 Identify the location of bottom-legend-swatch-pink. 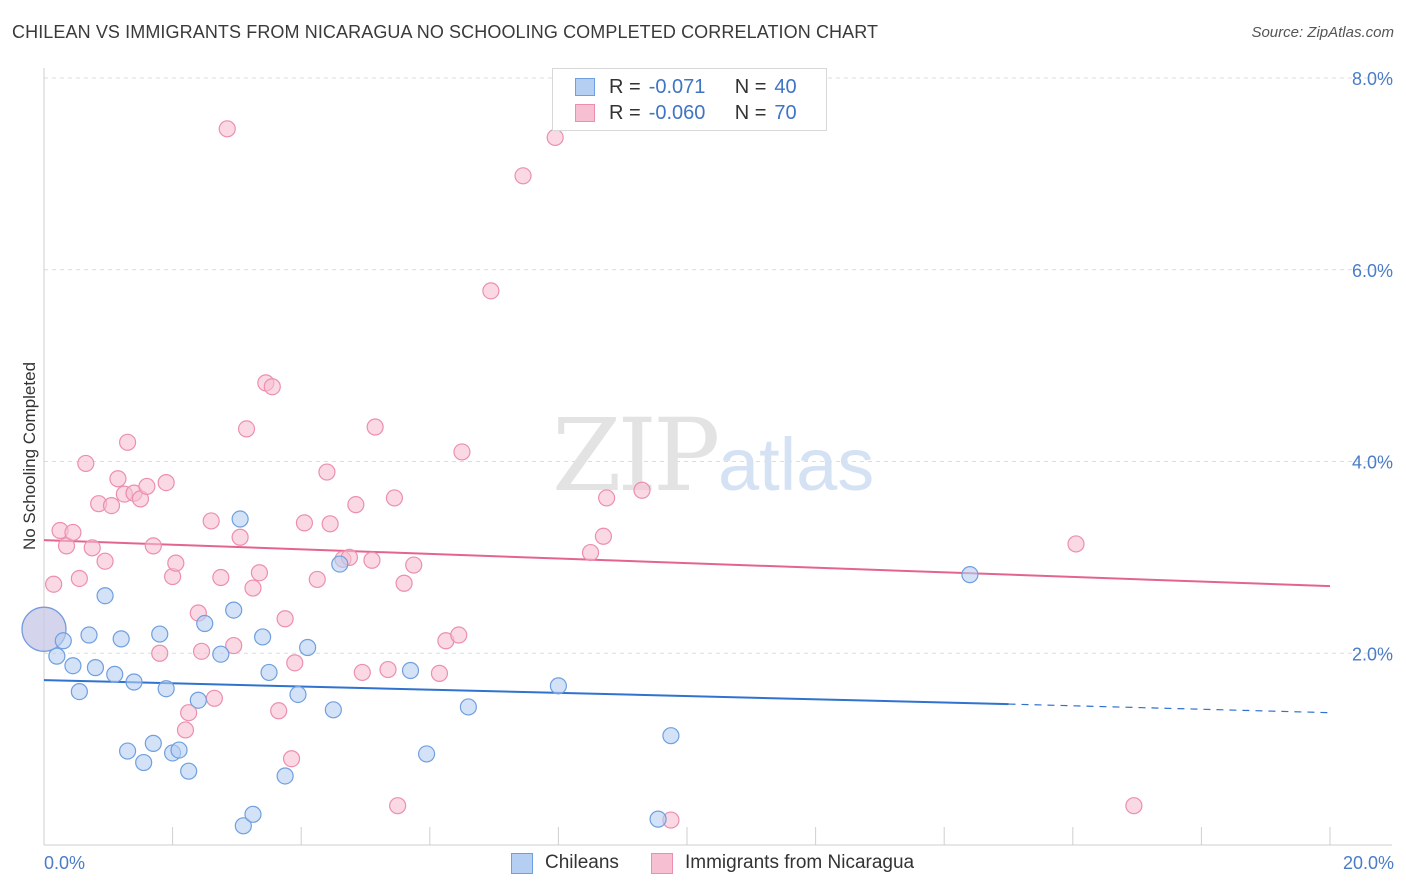
(662, 863).